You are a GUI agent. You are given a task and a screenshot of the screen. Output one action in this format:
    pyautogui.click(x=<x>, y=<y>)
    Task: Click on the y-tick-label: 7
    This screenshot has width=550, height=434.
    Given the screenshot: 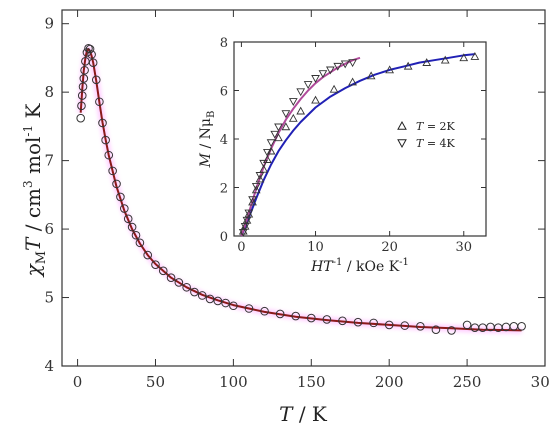 What is the action you would take?
    pyautogui.click(x=49, y=161)
    